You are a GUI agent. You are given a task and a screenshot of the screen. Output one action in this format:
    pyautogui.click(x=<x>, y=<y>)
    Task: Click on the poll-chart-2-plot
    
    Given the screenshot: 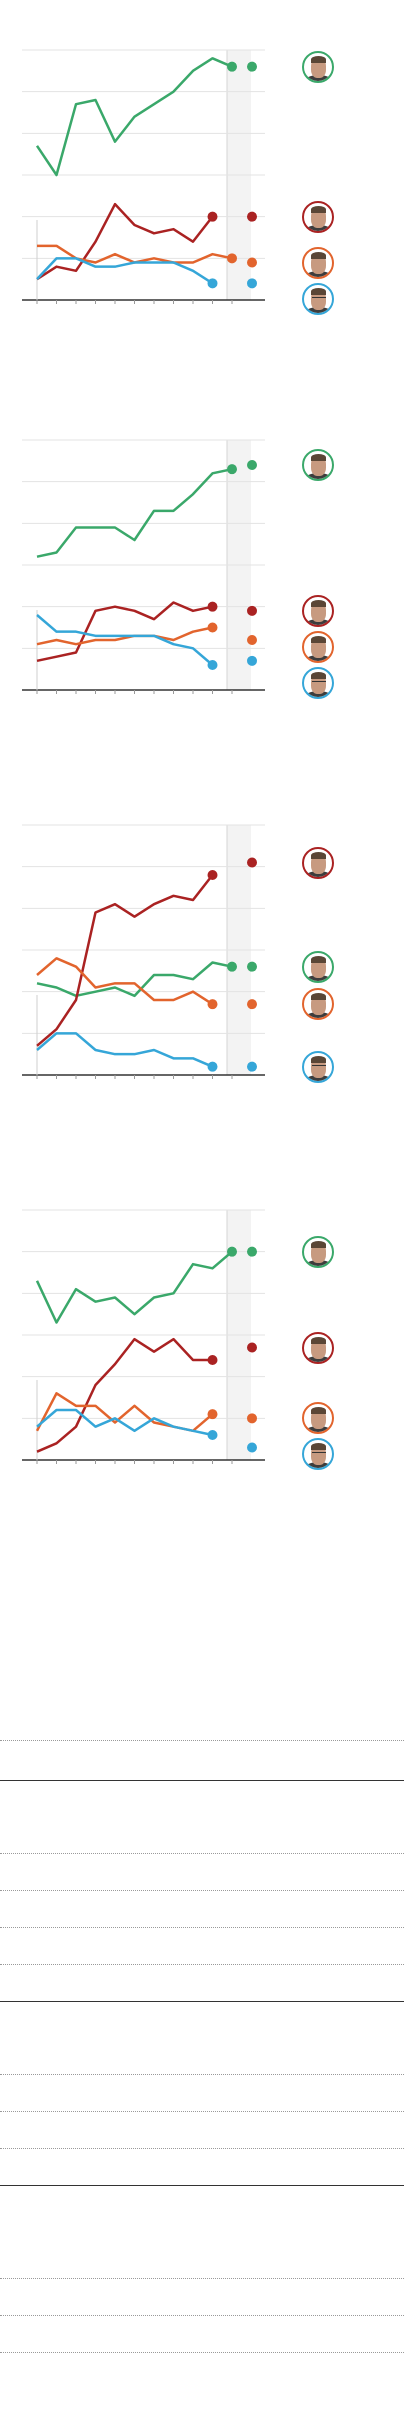 What is the action you would take?
    pyautogui.click(x=143, y=566)
    